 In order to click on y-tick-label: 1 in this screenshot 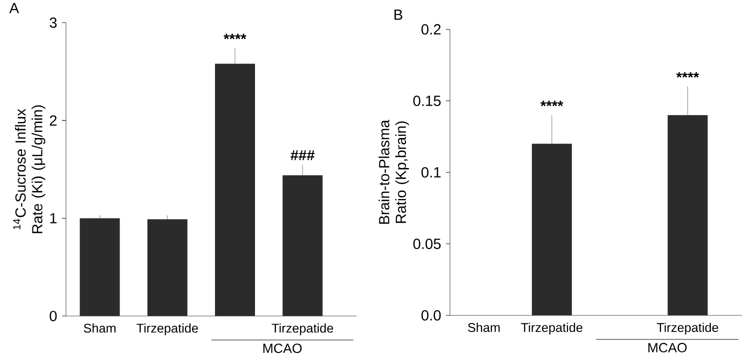, I will do `click(53, 218)`.